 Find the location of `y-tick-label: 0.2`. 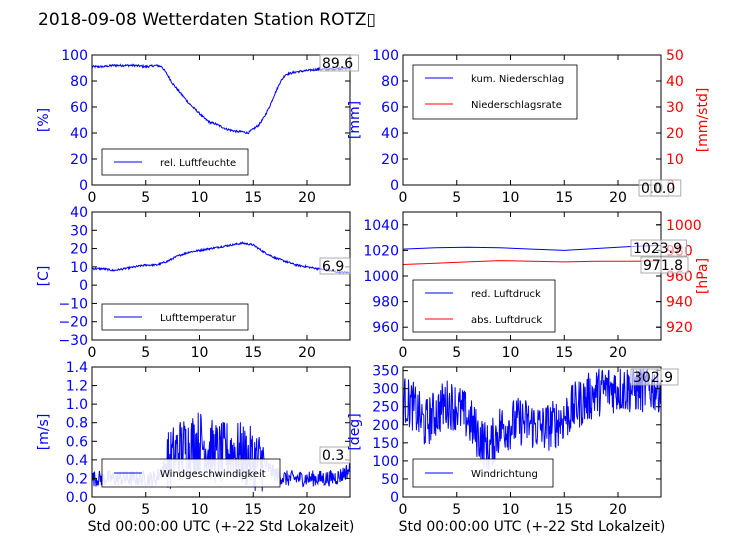

y-tick-label: 0.2 is located at coordinates (77, 479).